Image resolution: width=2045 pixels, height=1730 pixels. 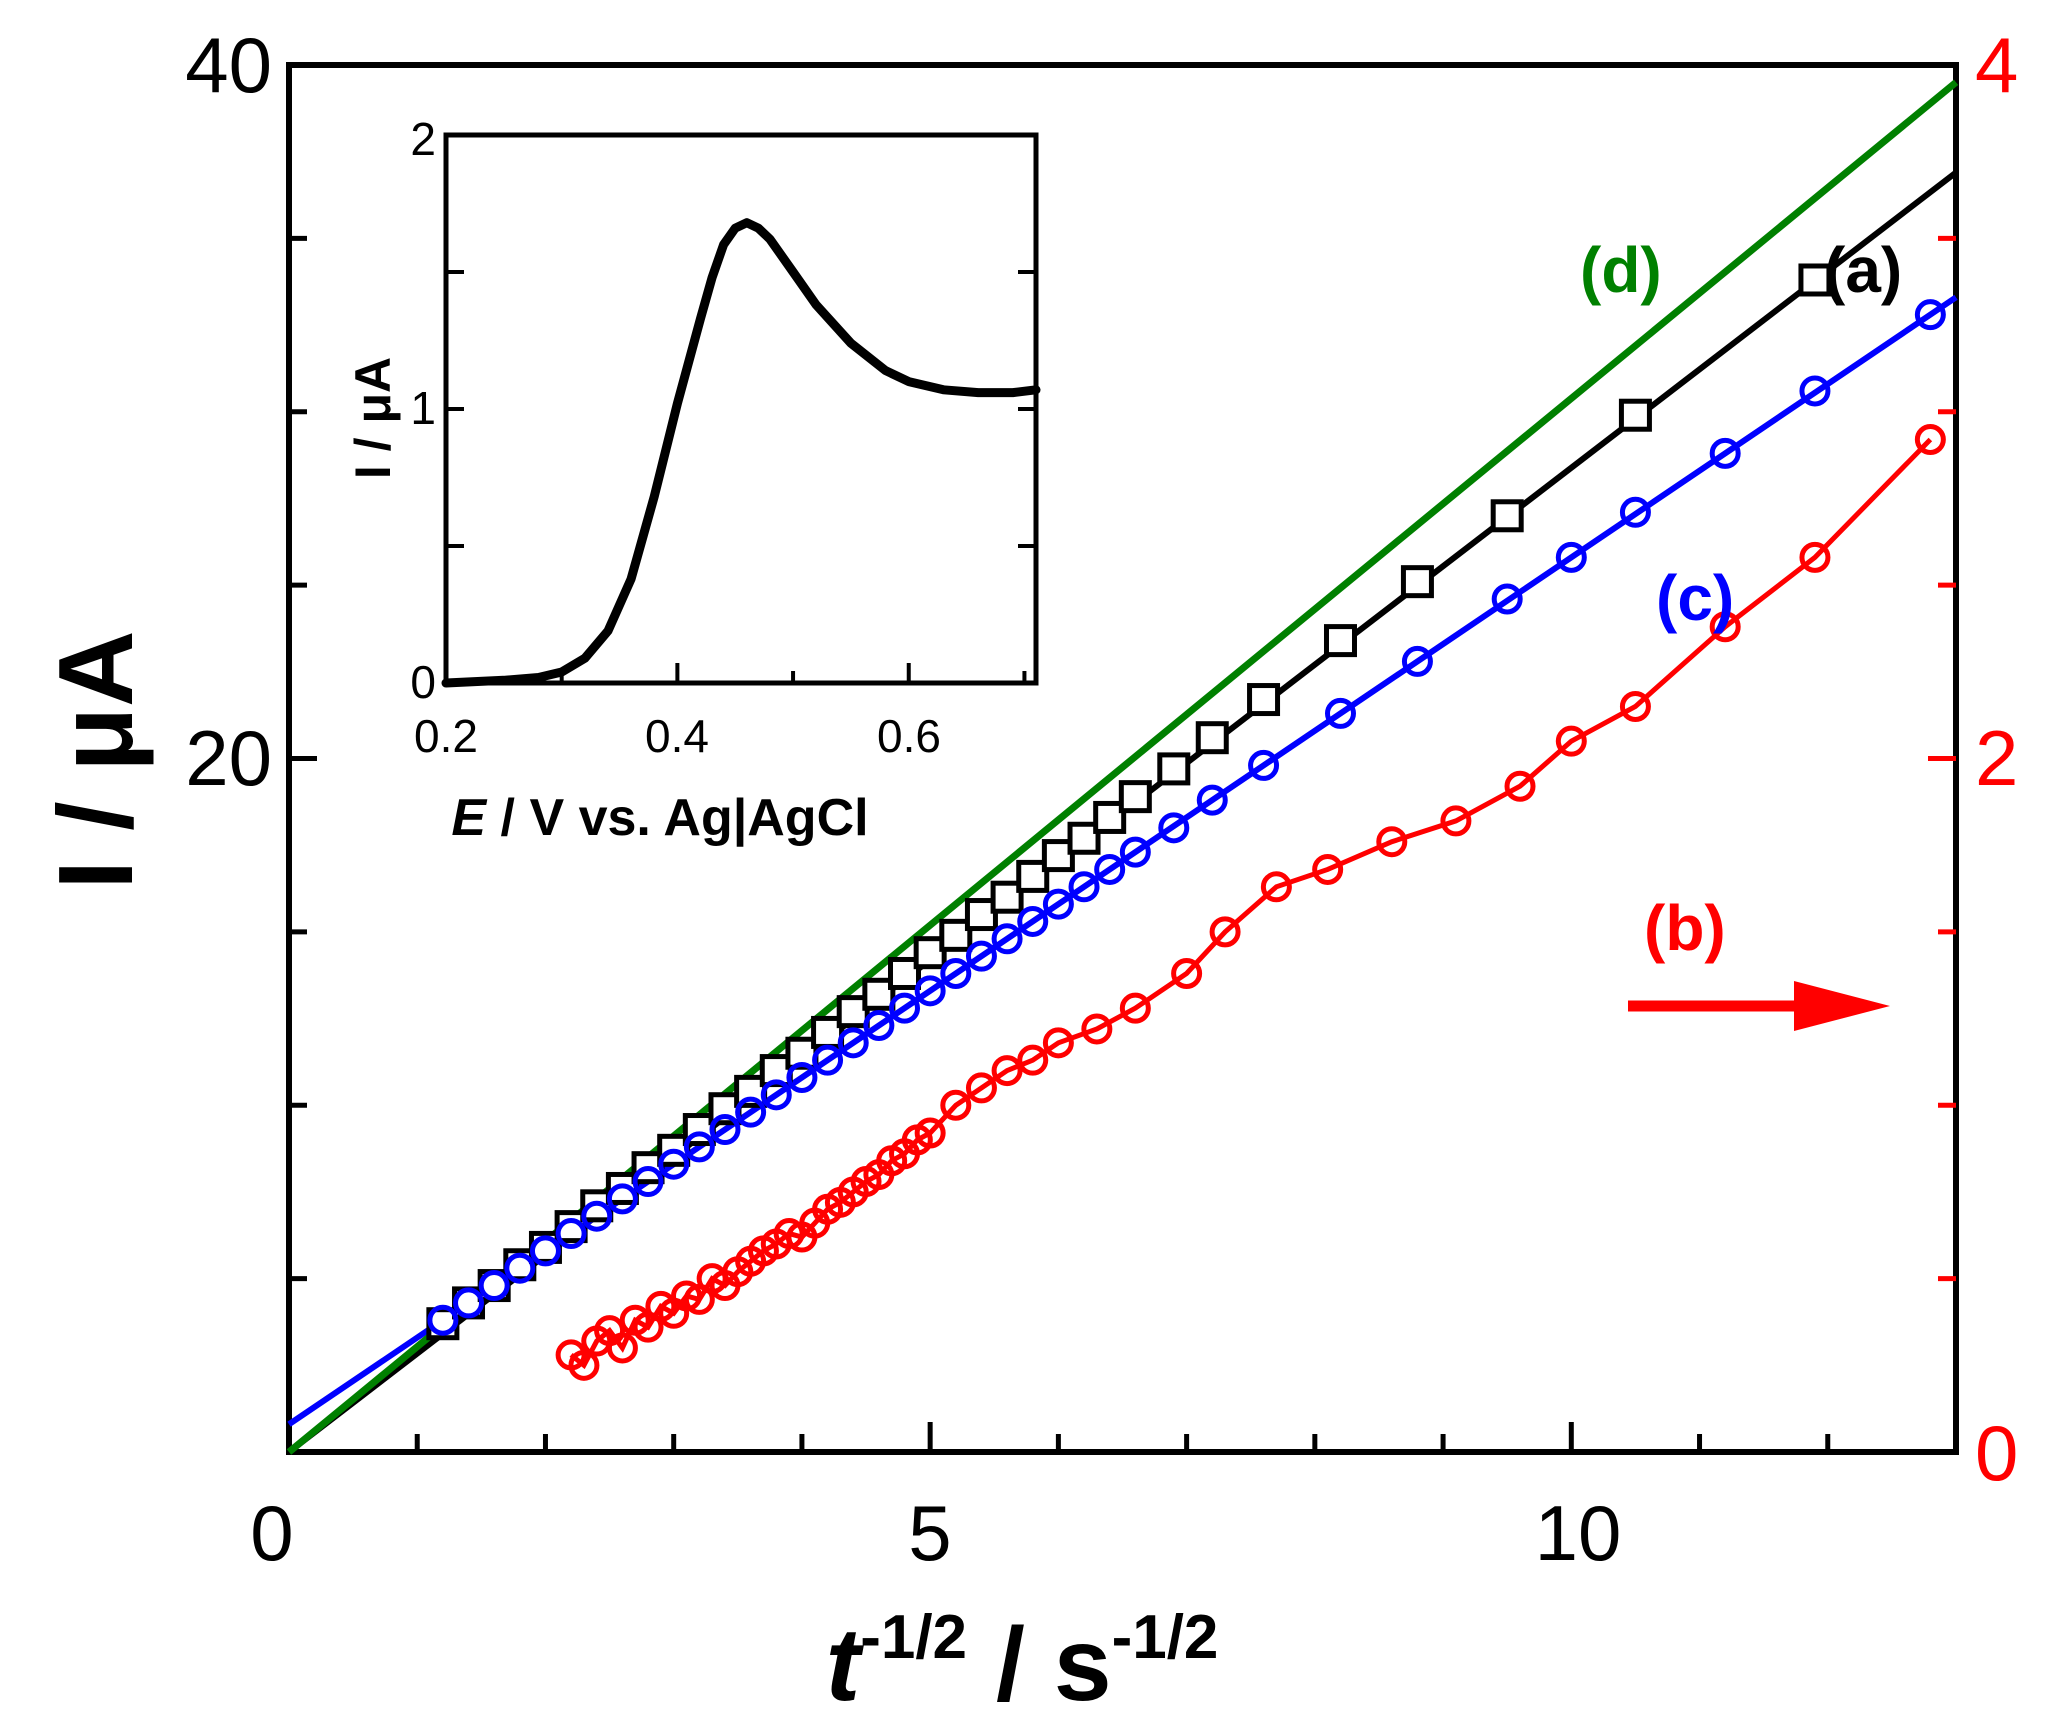 I want to click on inset-y-axis-title: I / μA, so click(x=373, y=418).